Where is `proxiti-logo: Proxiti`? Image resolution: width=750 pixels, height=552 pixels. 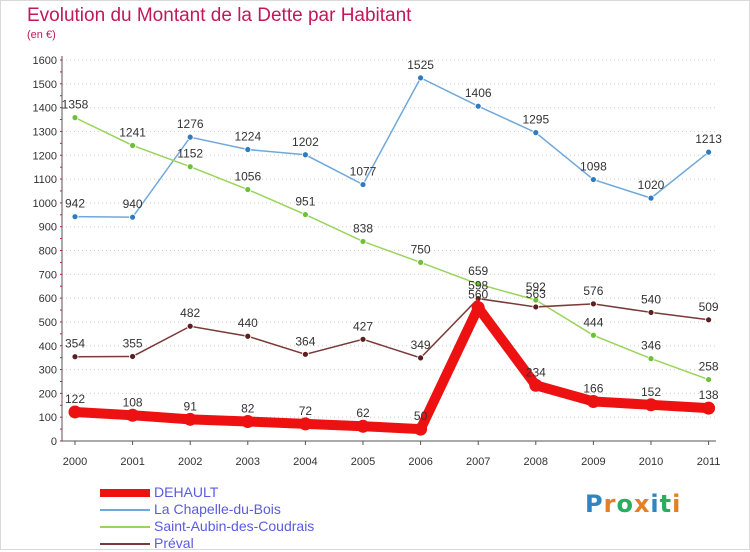
proxiti-logo: Proxiti is located at coordinates (633, 504).